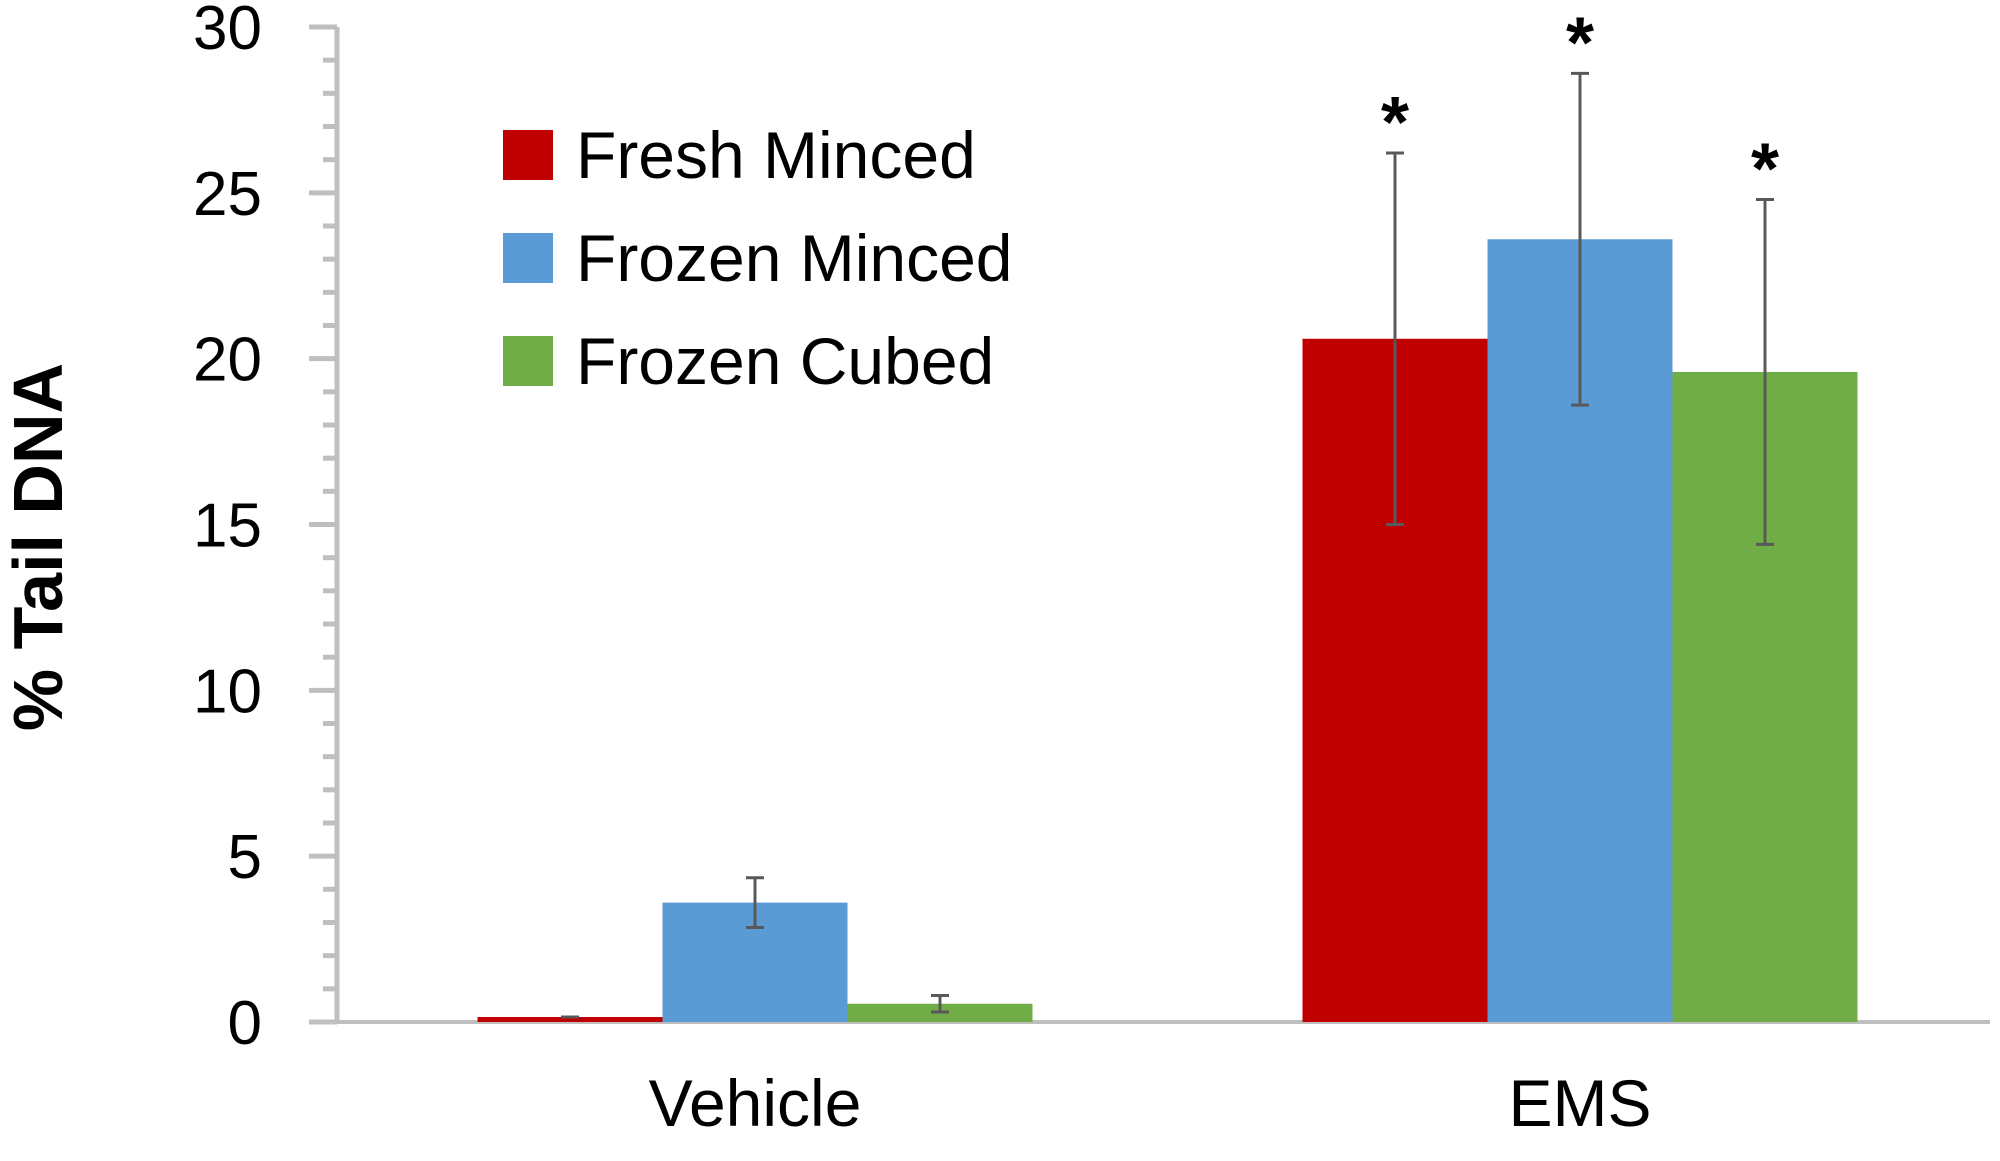  What do you see at coordinates (785, 361) in the screenshot?
I see `legend-label: Frozen Cubed` at bounding box center [785, 361].